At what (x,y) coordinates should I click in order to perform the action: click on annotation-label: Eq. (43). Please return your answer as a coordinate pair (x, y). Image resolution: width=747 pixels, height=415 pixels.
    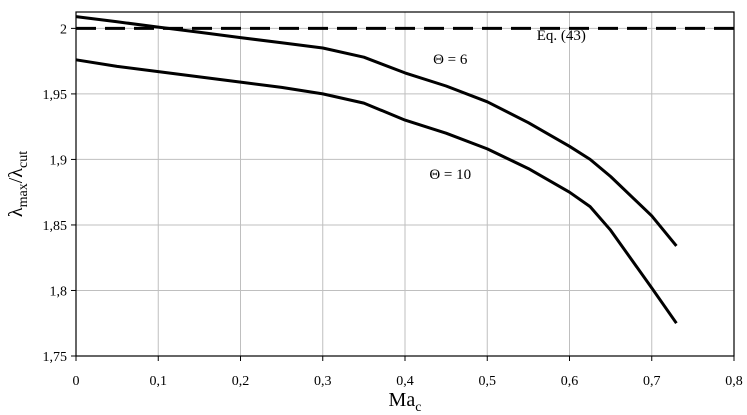
    Looking at the image, I should click on (561, 36).